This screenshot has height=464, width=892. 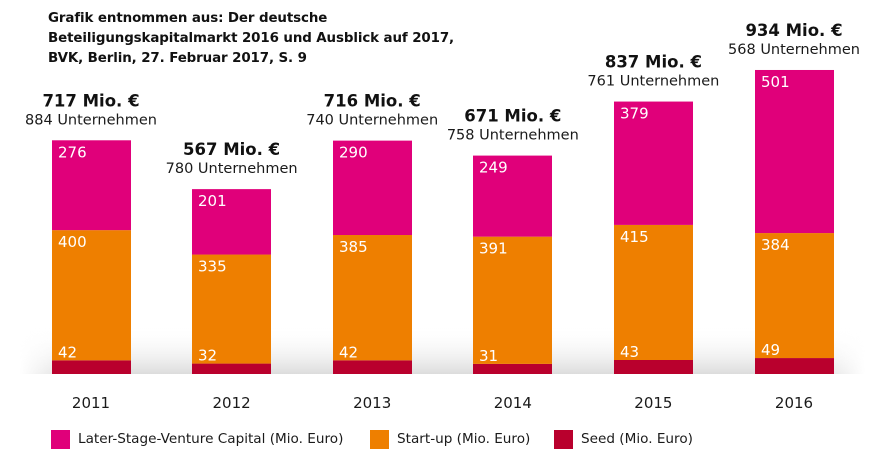 What do you see at coordinates (634, 237) in the screenshot?
I see `value-label-startup: 415` at bounding box center [634, 237].